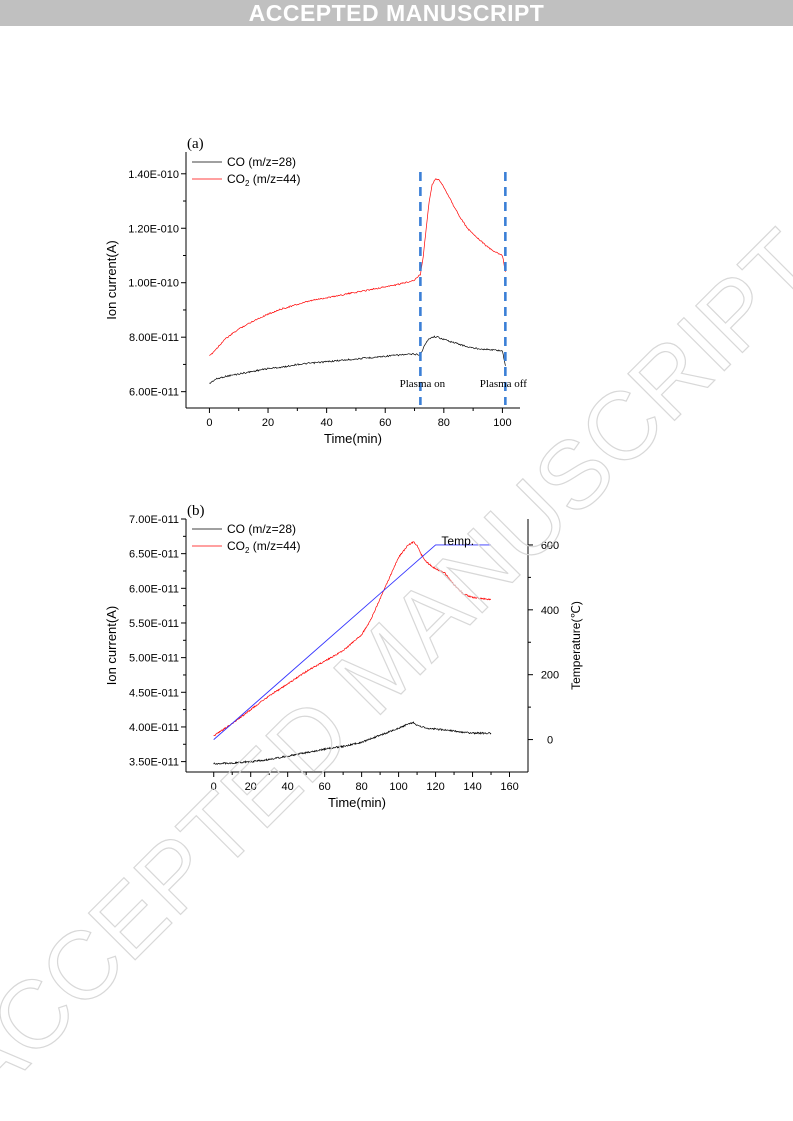 The image size is (793, 1121). I want to click on temp-series-label: Temp., so click(457, 541).